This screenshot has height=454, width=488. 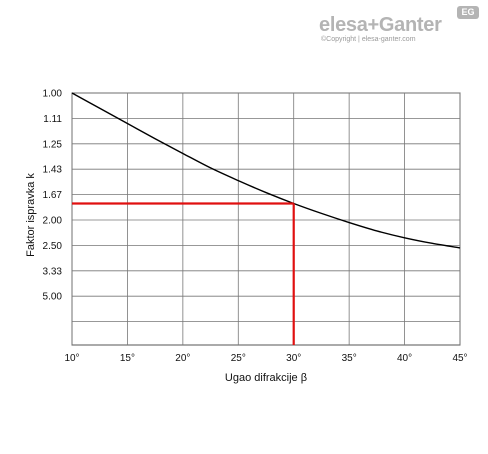 I want to click on x-tick-label: 25°, so click(x=238, y=358).